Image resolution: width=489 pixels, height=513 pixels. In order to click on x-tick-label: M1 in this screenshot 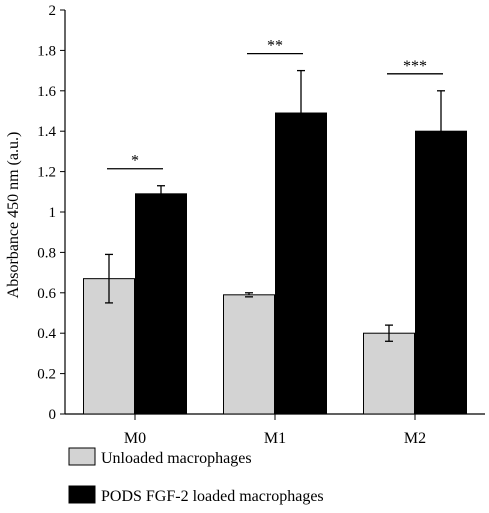, I will do `click(275, 438)`.